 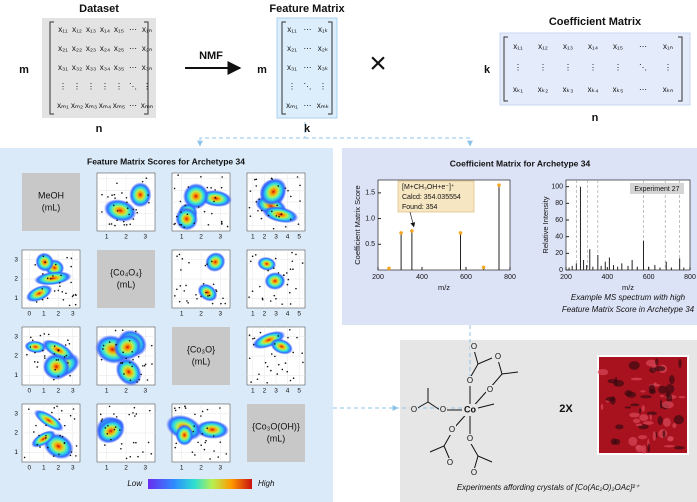 I want to click on x-axis-label: m/z, so click(x=628, y=287).